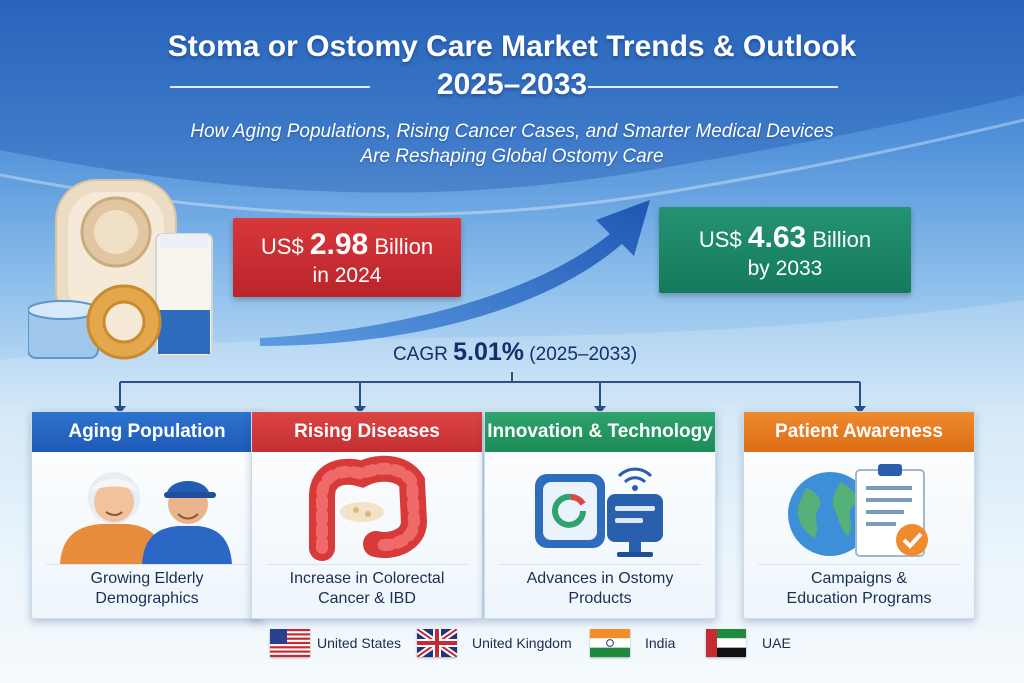 The image size is (1024, 683). I want to click on cagr-label: CAGR 5.01% (2025–2033), so click(515, 352).